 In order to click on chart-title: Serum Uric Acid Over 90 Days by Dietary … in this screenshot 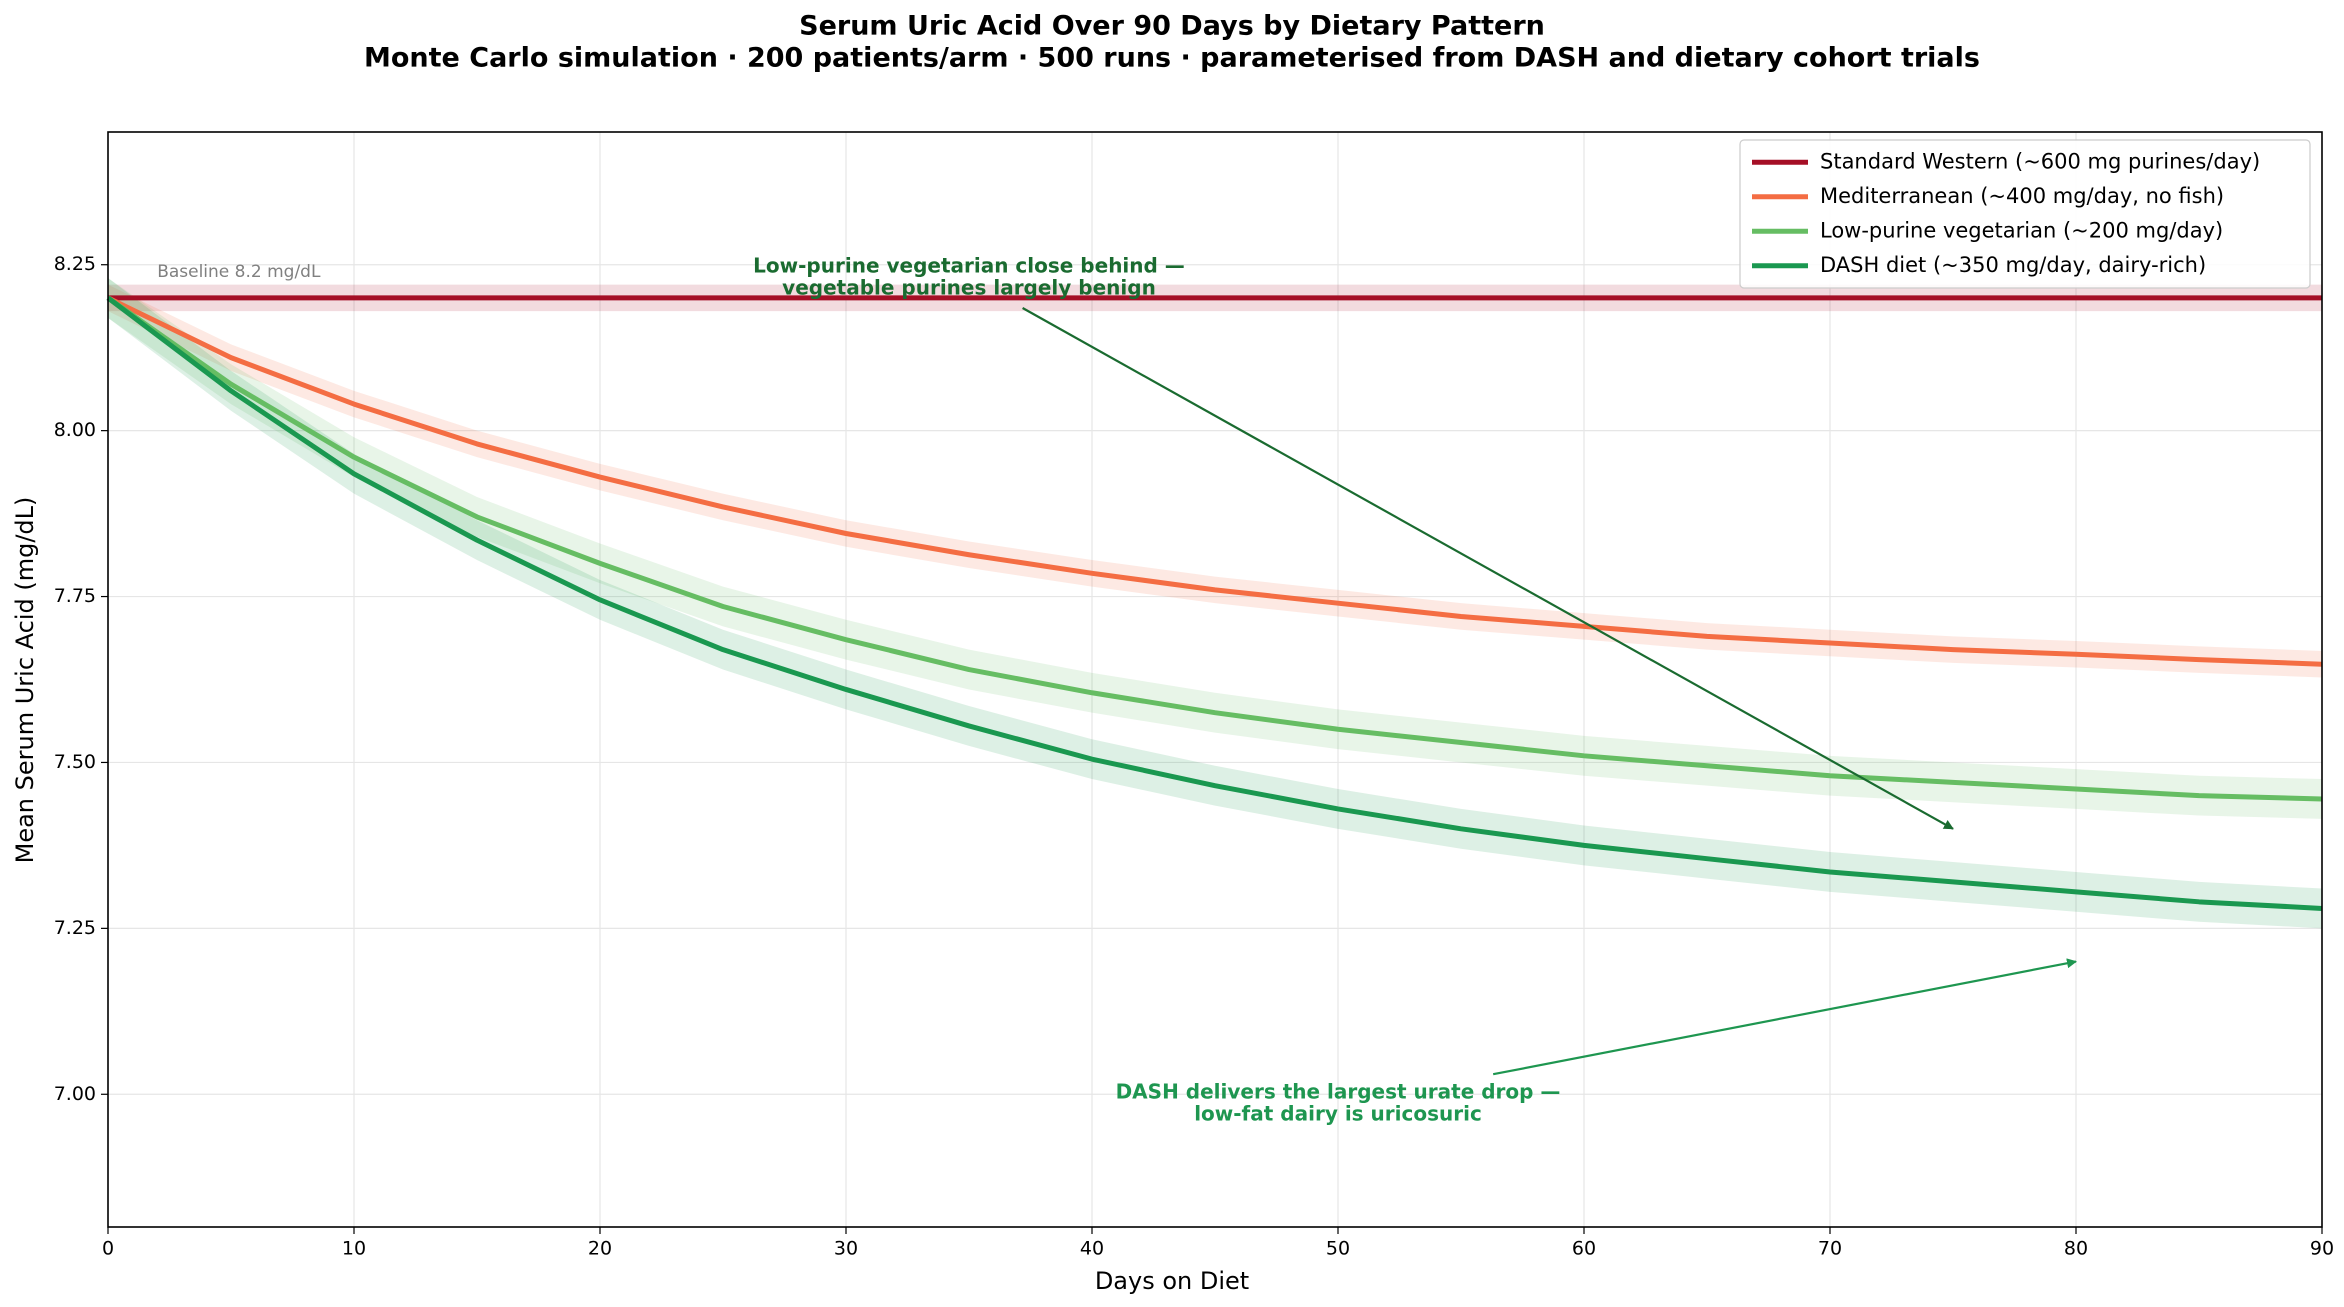, I will do `click(1172, 26)`.